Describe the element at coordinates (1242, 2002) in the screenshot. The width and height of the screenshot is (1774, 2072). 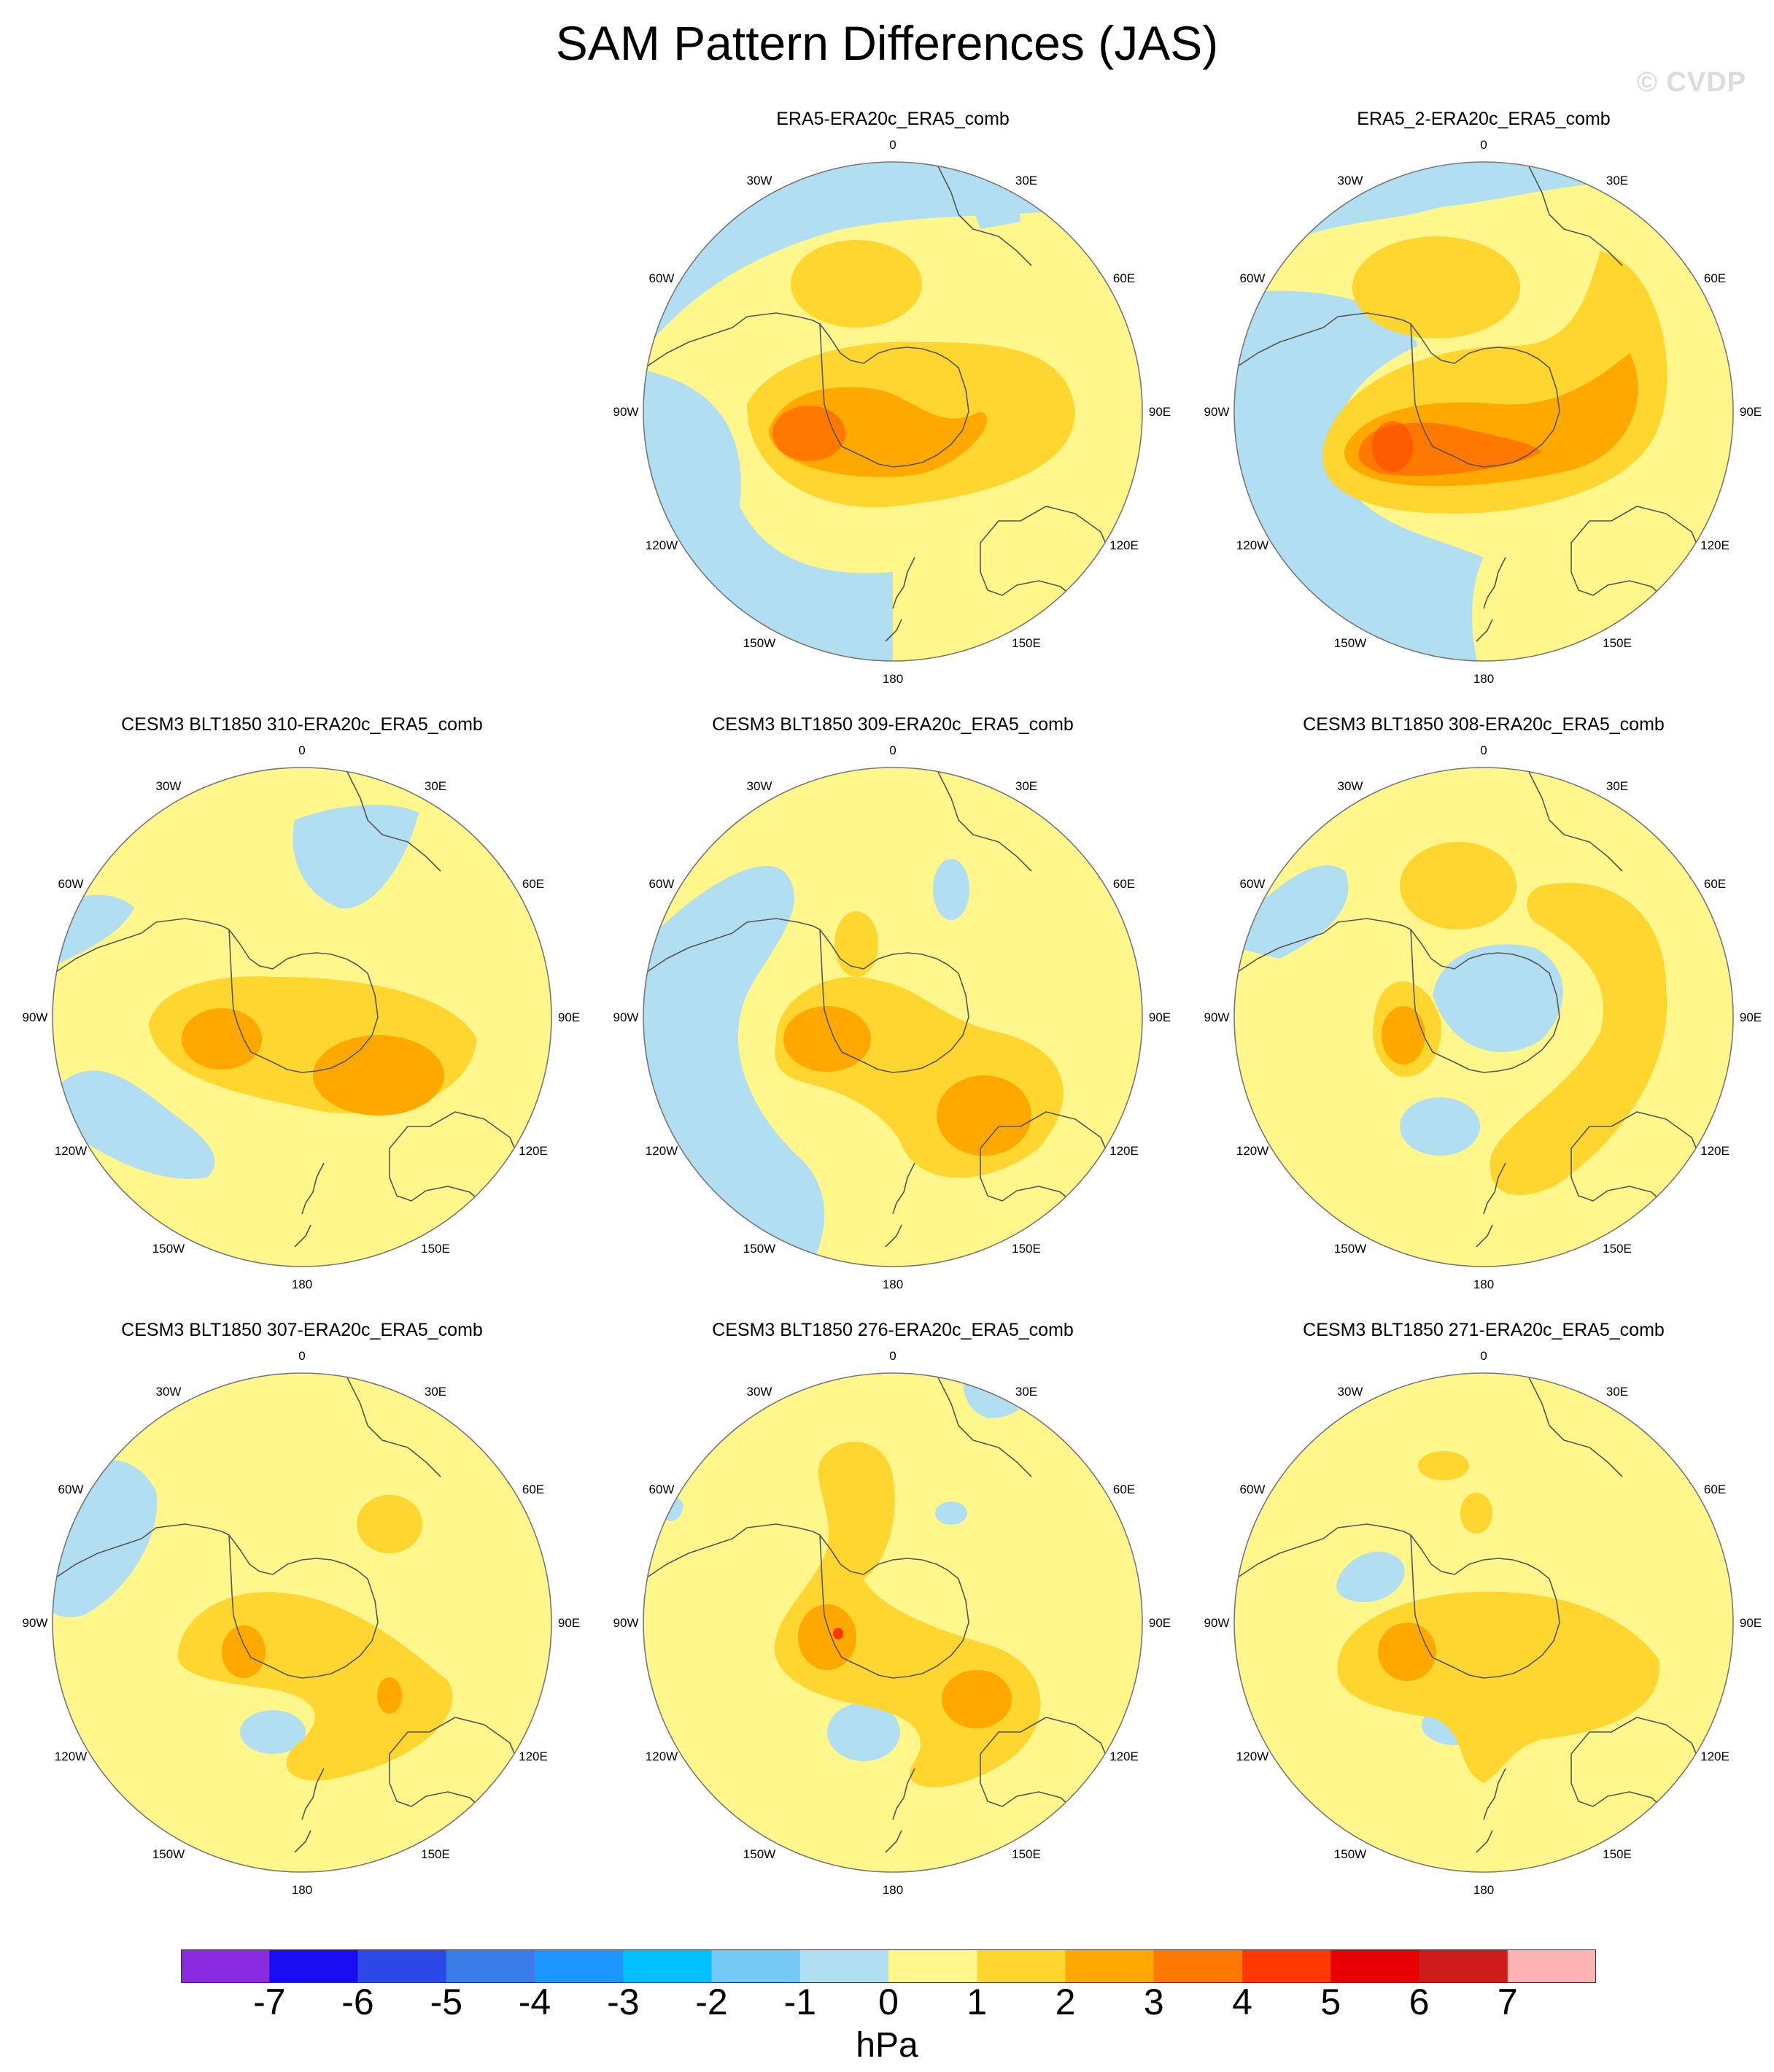
I see `colorbar-tick-label: 4` at that location.